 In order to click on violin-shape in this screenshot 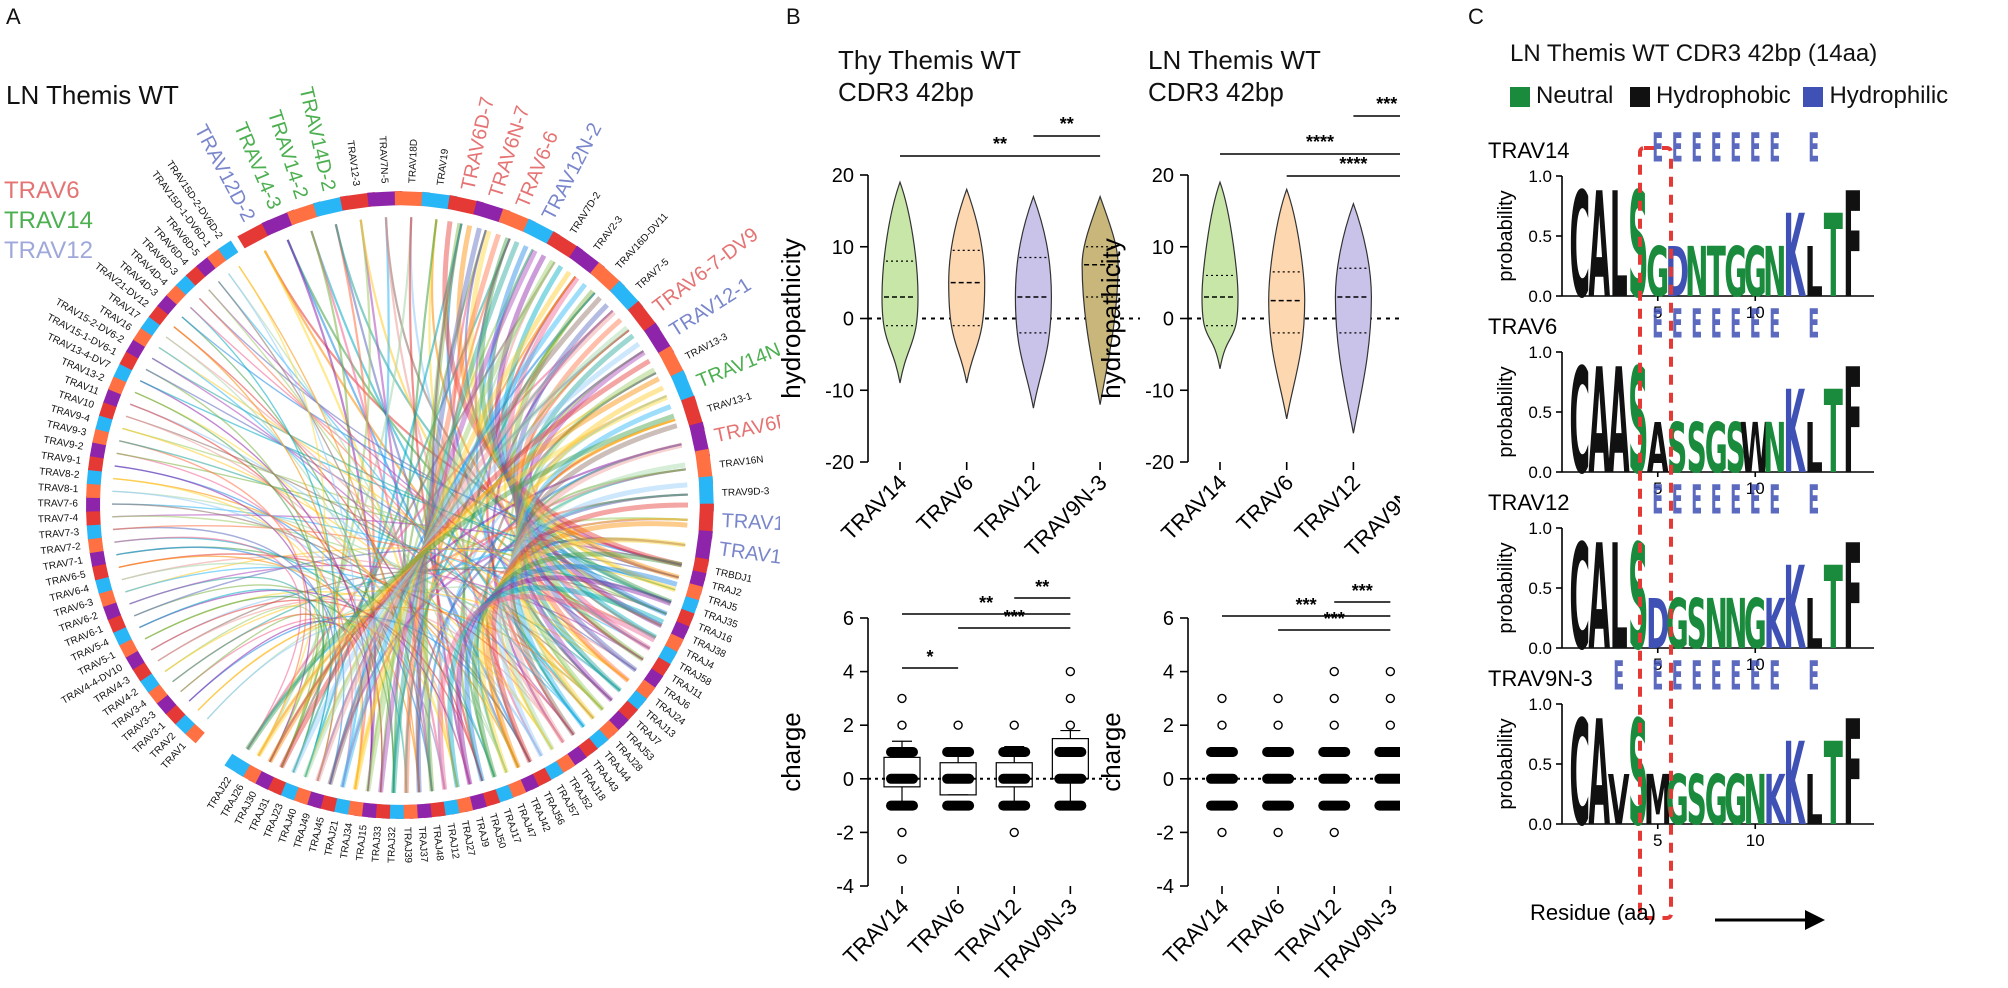, I will do `click(1287, 303)`.